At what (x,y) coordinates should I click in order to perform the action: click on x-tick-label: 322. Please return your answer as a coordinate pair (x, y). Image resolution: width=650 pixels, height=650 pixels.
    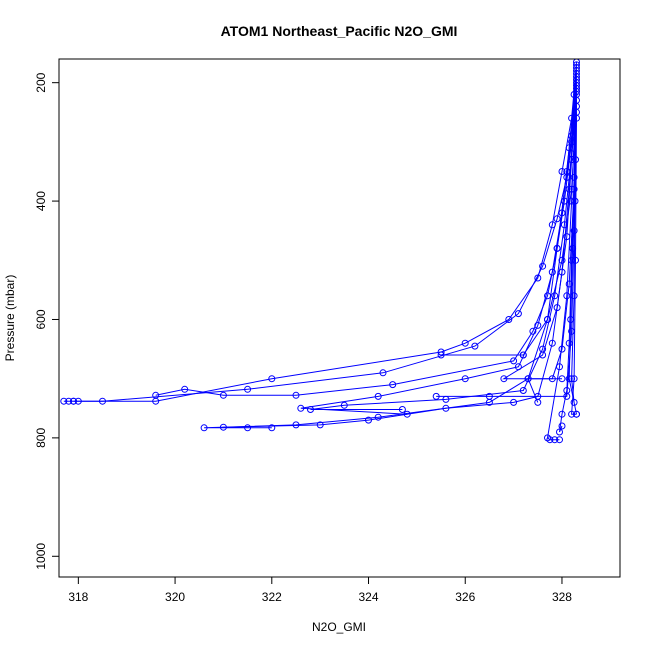
    Looking at the image, I should click on (272, 597).